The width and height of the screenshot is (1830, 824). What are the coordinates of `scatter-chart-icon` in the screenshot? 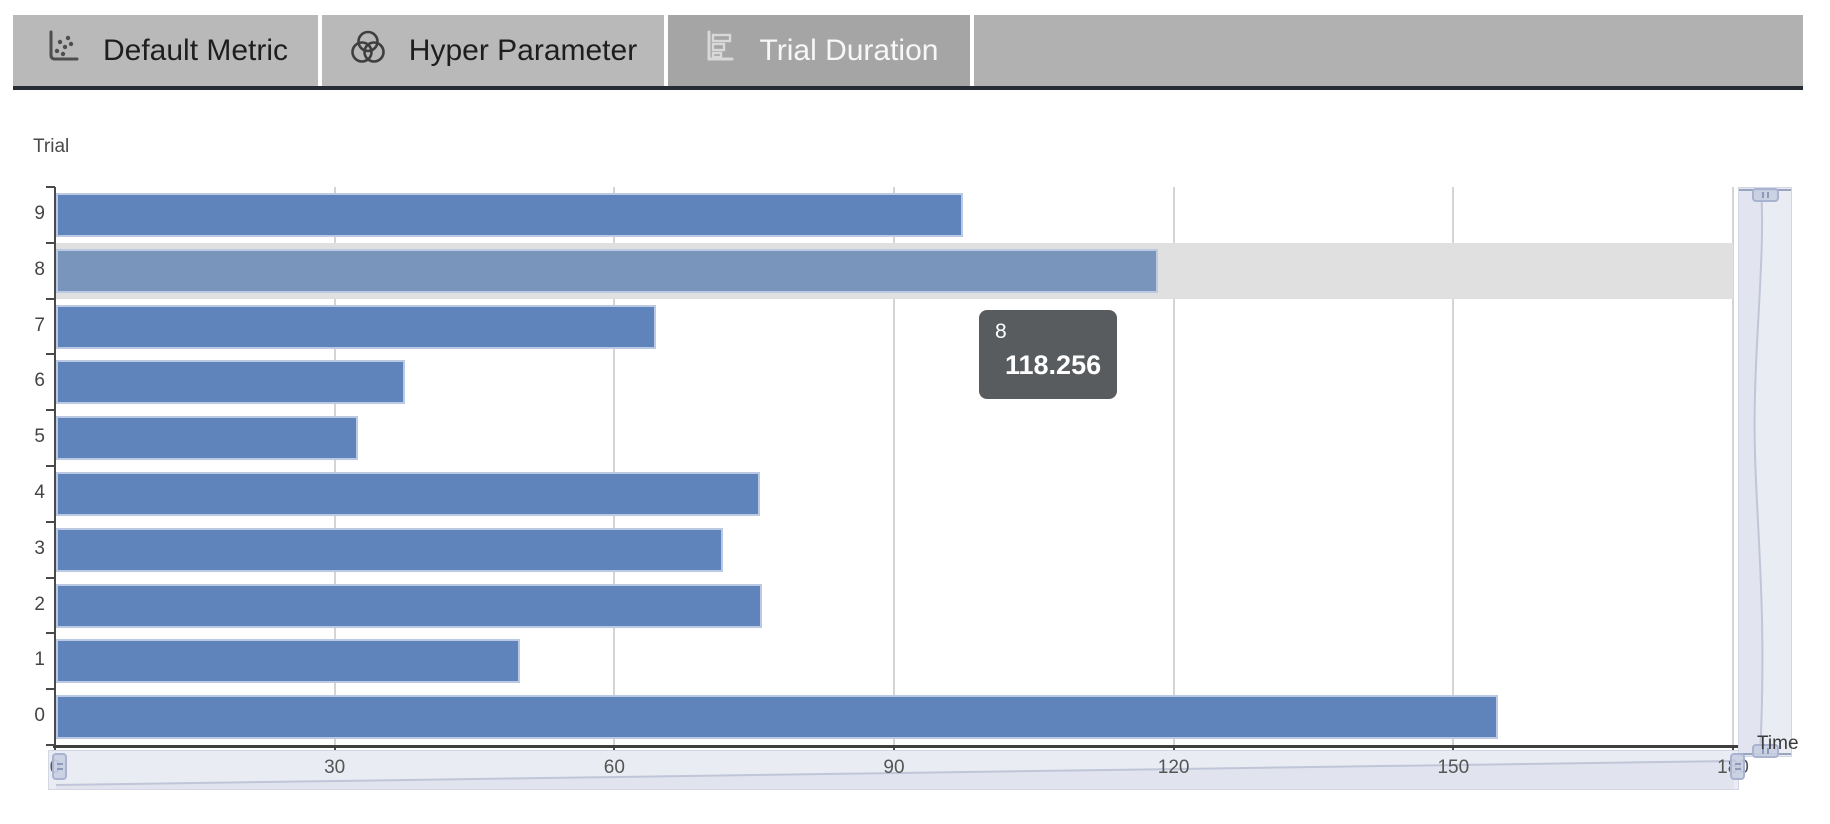 It's located at (62, 51).